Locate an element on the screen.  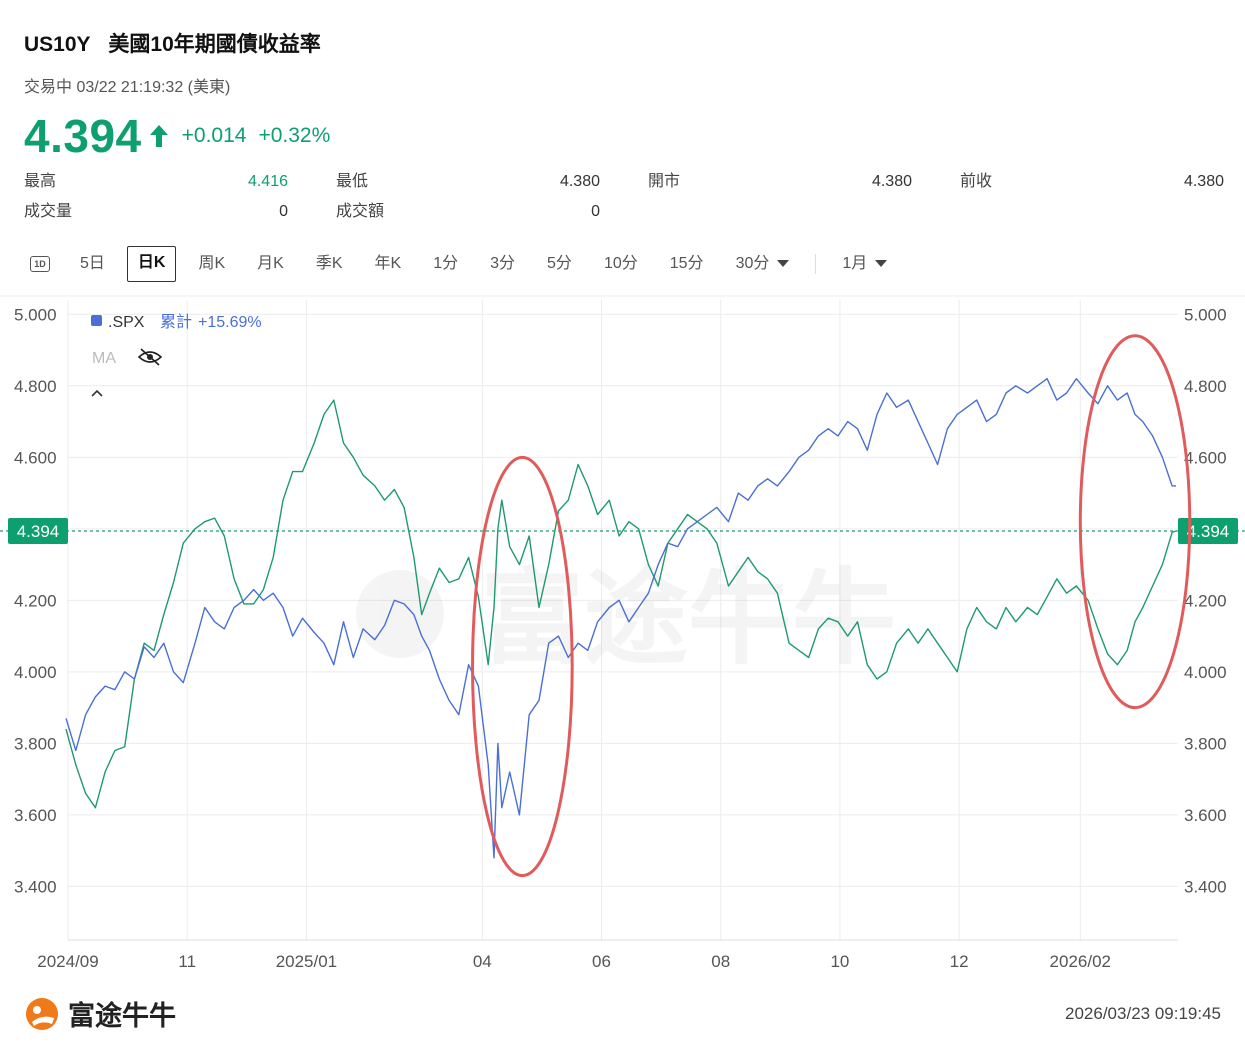
y-axis-left: 5.000 4.800 4.600 4.200 4.000 3.800 3.600 3.400 is located at coordinates (35, 600).